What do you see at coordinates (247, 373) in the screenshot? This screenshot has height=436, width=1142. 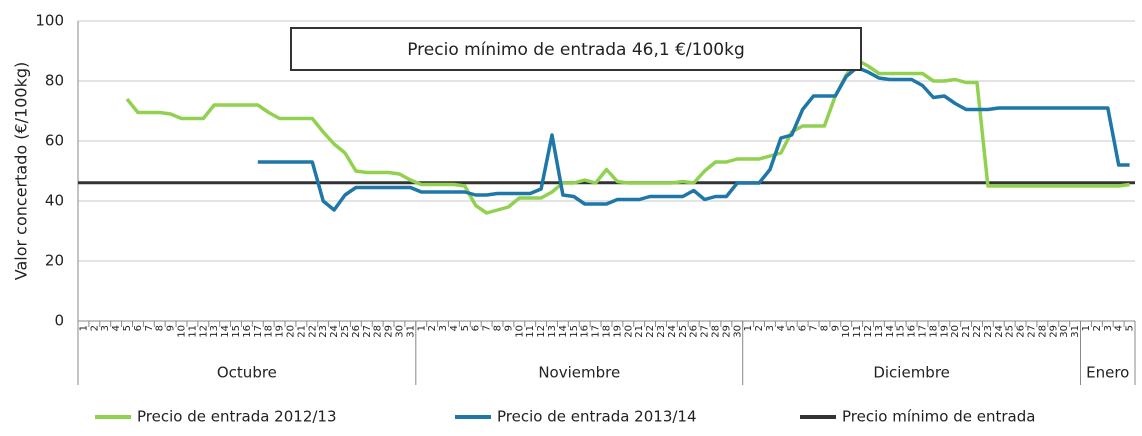 I see `month-label: Octubre` at bounding box center [247, 373].